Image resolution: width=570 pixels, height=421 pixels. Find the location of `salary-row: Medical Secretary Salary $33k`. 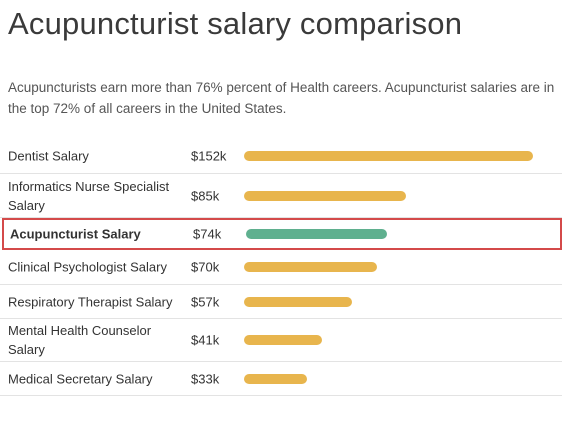

salary-row: Medical Secretary Salary $33k is located at coordinates (281, 379).